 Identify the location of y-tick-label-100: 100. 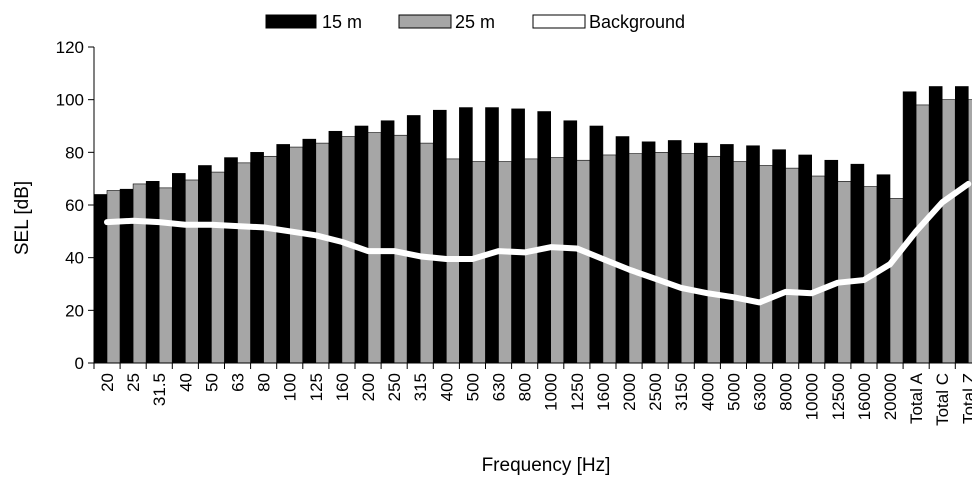
(70, 100).